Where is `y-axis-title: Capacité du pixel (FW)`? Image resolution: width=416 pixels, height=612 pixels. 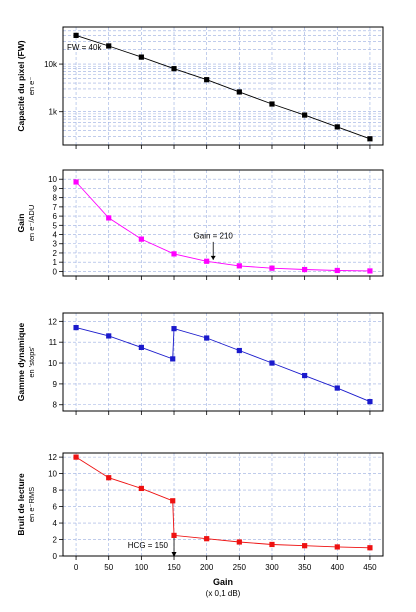
y-axis-title: Capacité du pixel (FW) is located at coordinates (21, 85).